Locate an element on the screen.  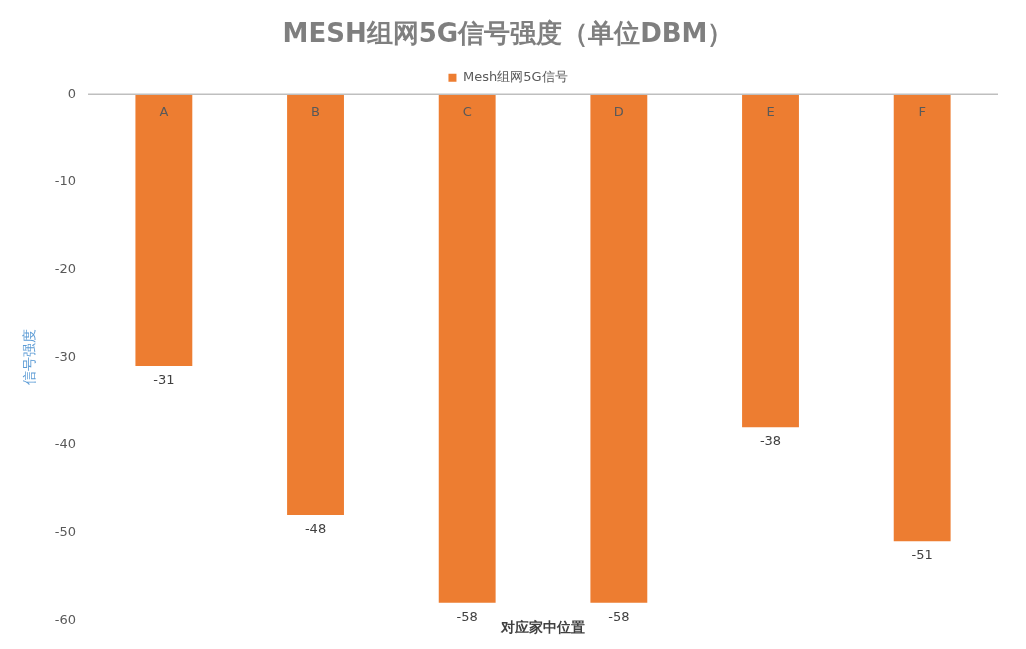
data-label: -38 is located at coordinates (770, 441).